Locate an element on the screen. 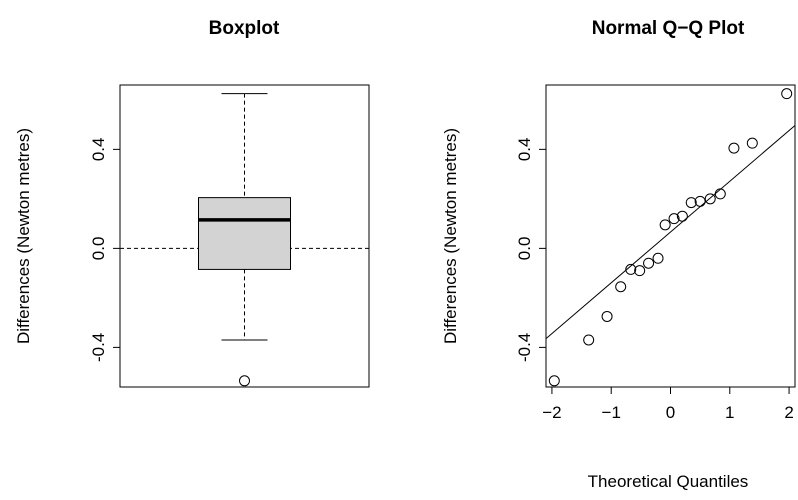 The width and height of the screenshot is (798, 500). boxplot-y-ticks: -0.4 0.0 0.4 is located at coordinates (104, 250).